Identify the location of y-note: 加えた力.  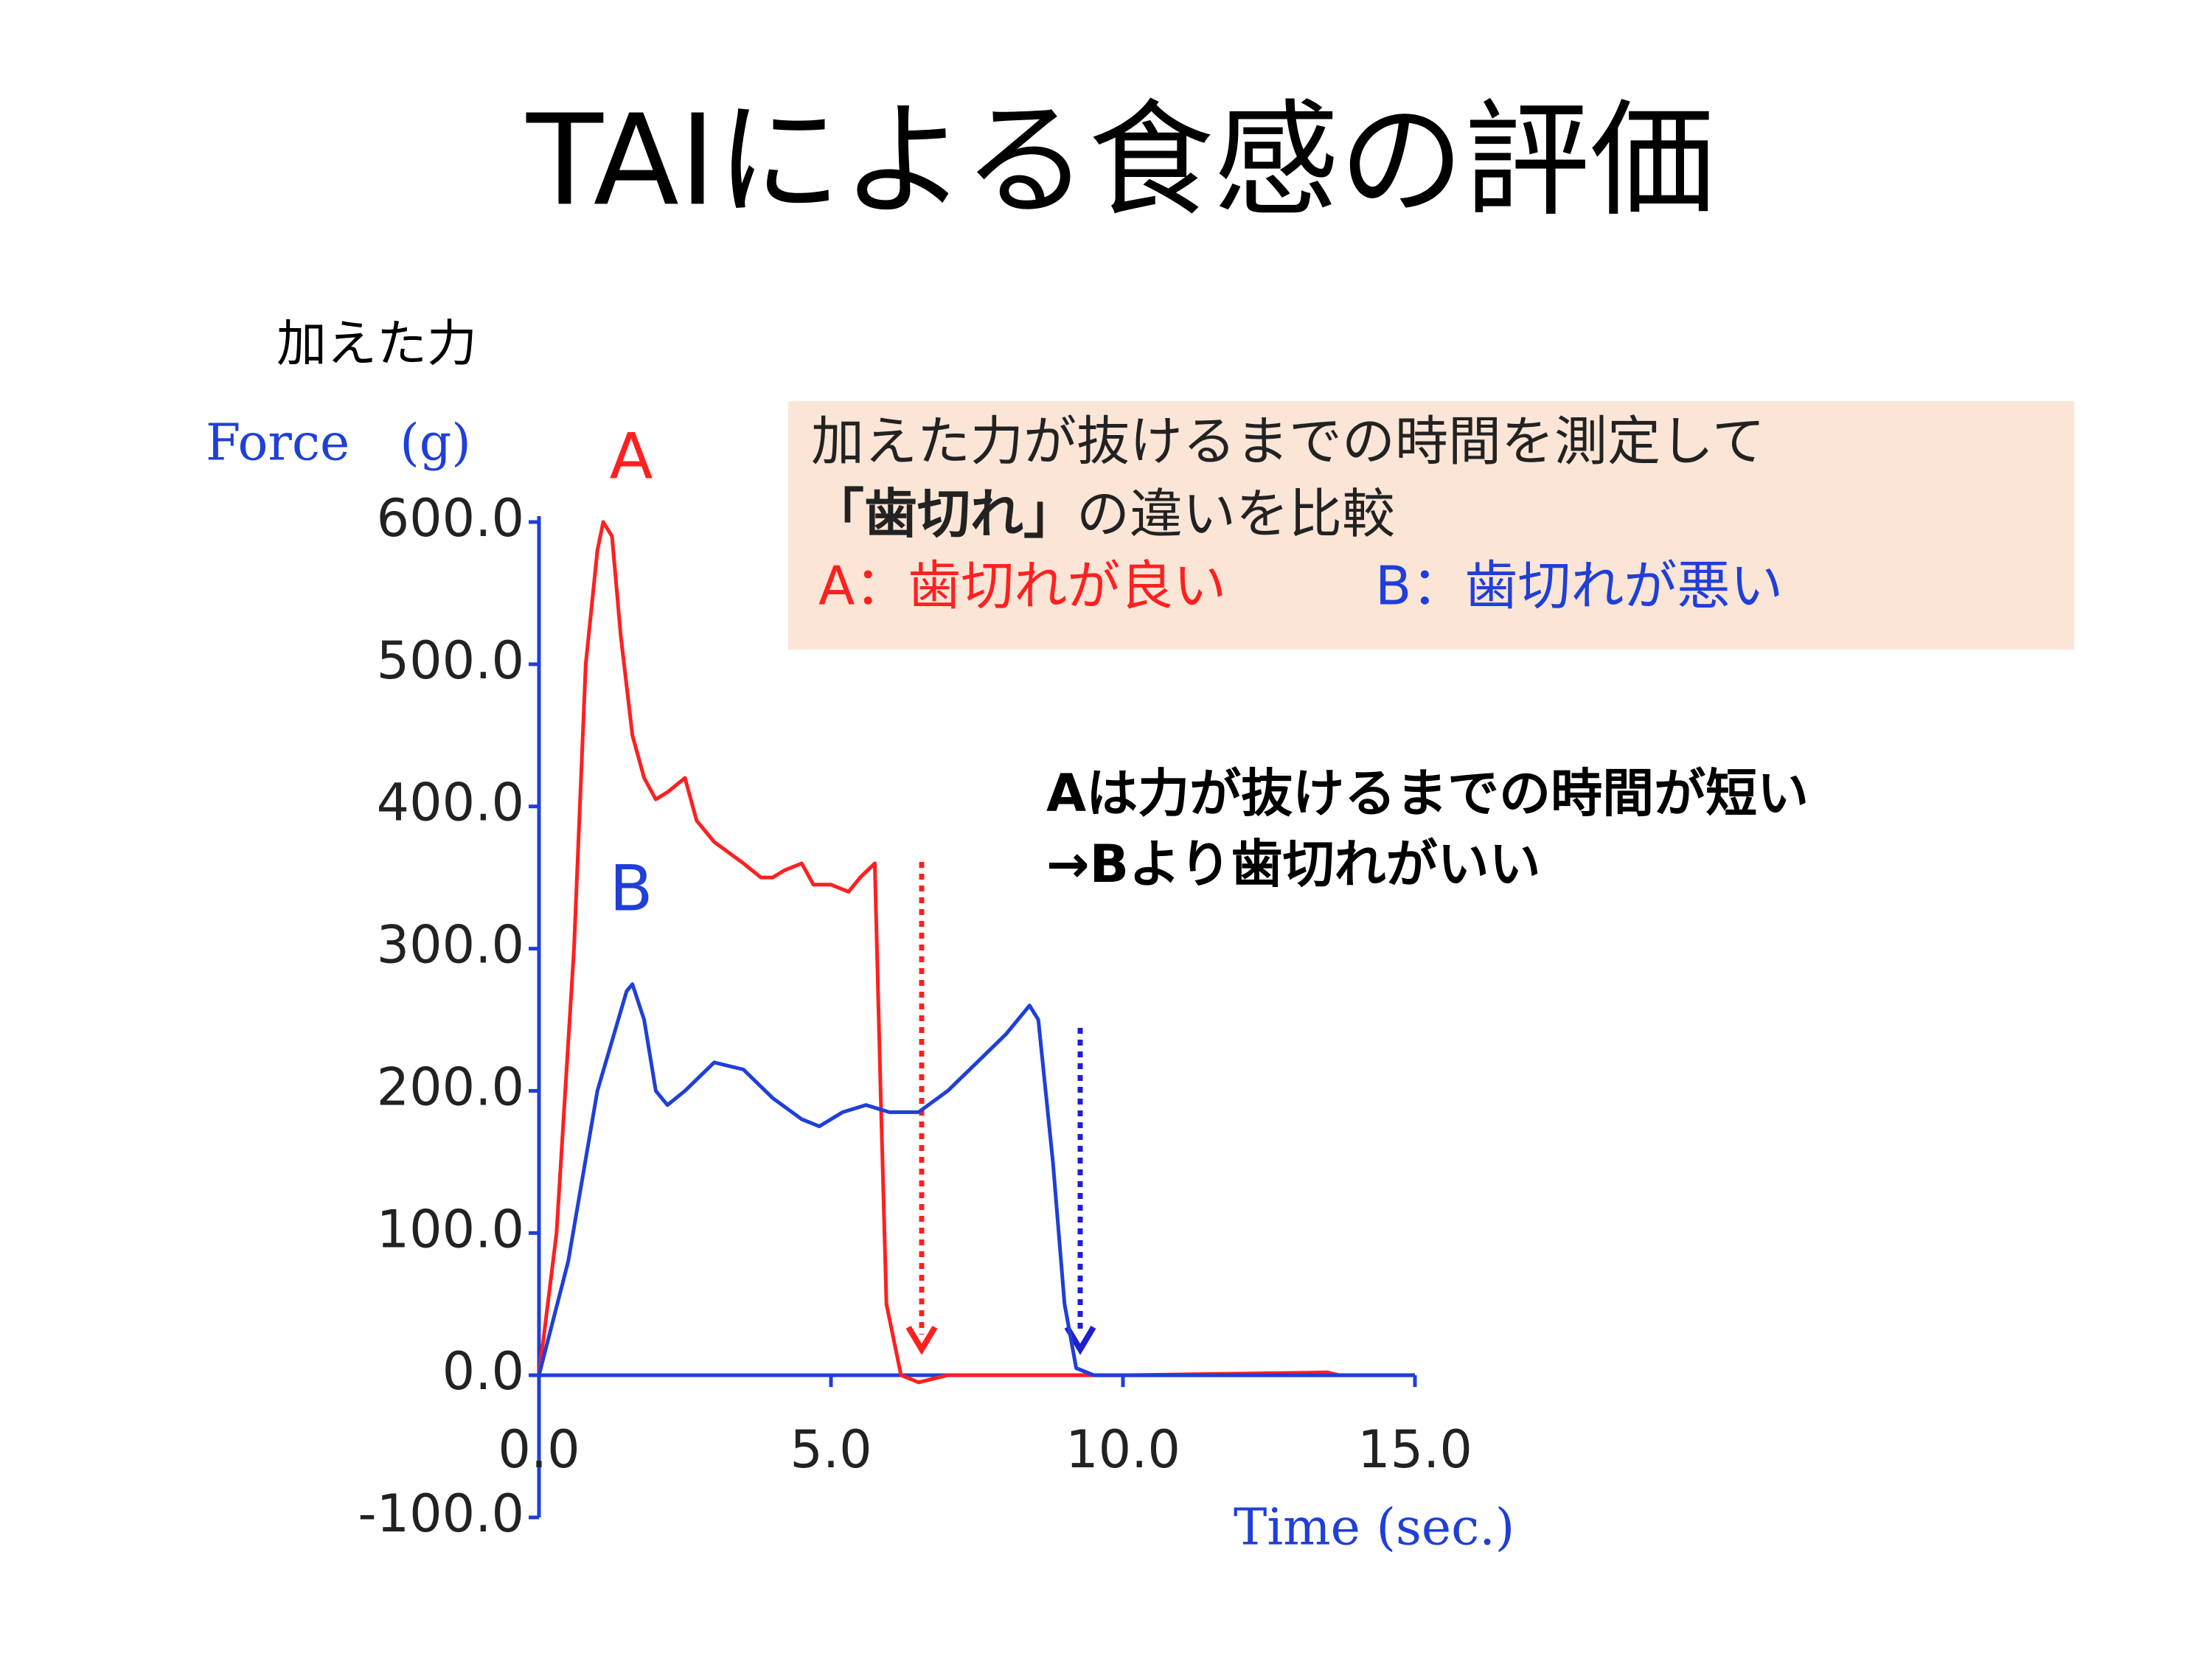
(376, 345).